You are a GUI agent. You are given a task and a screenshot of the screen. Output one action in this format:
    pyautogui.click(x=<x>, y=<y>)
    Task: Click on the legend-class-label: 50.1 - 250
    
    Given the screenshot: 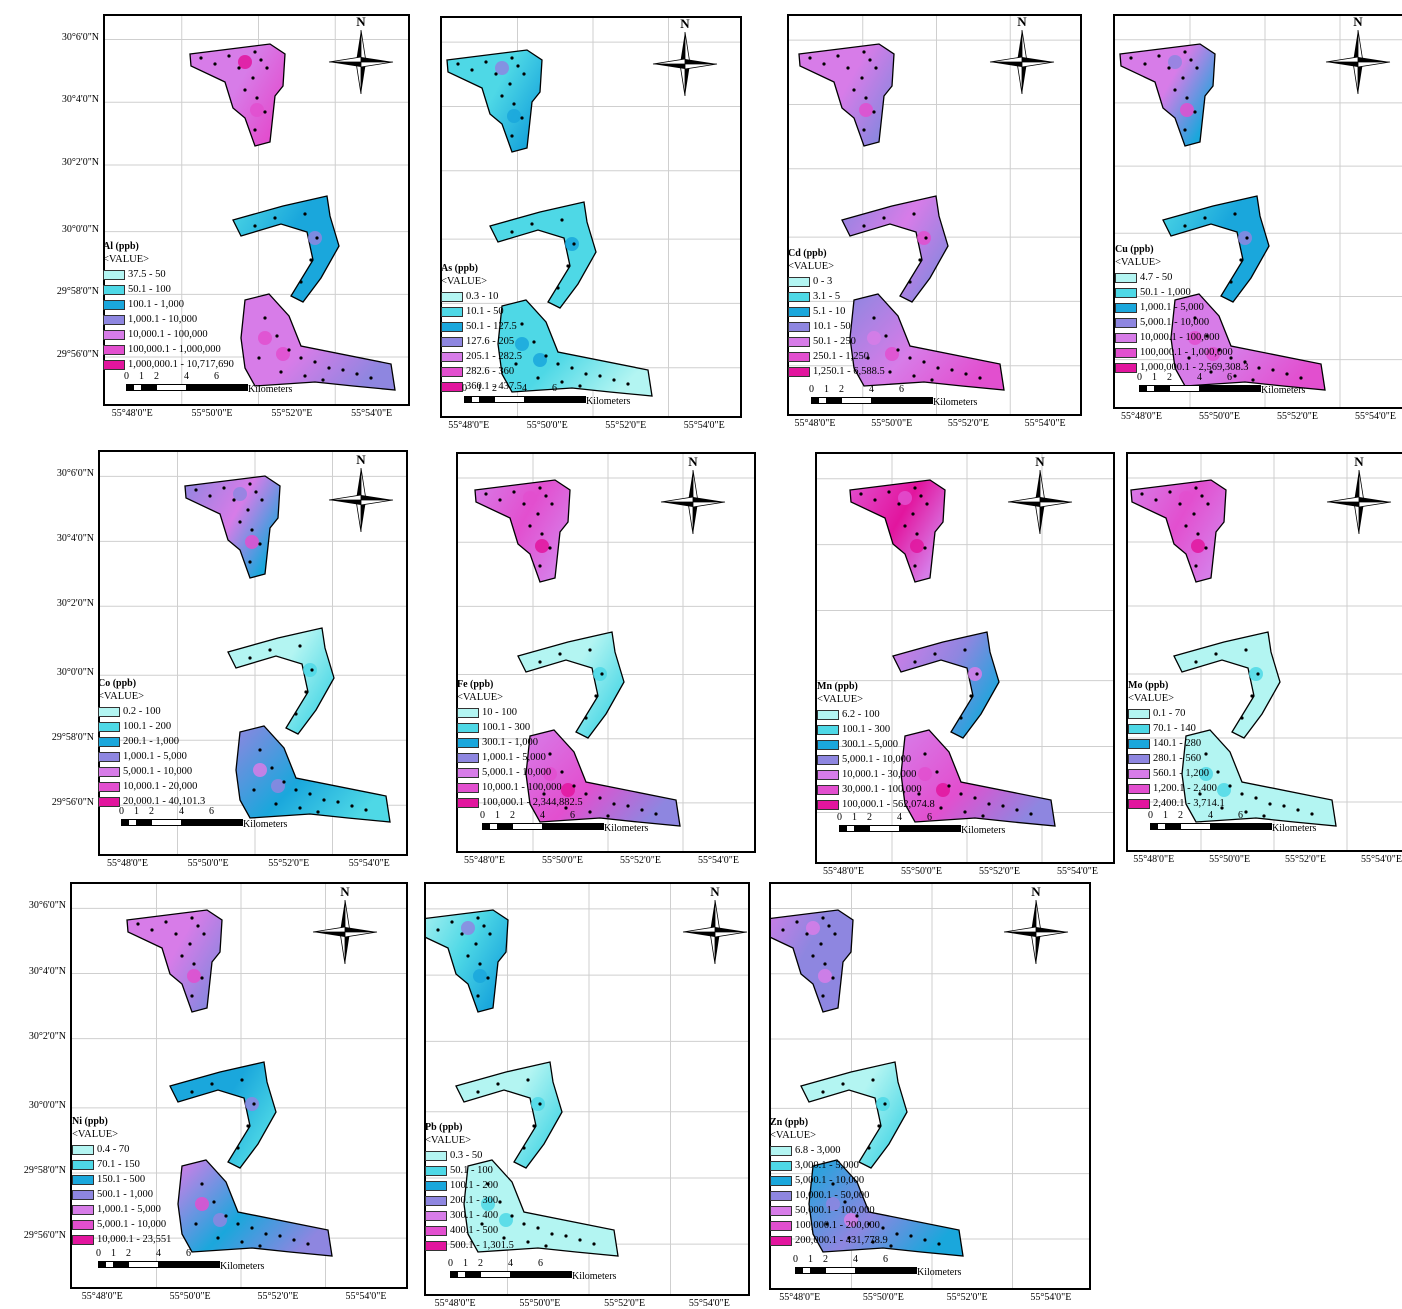 What is the action you would take?
    pyautogui.click(x=834, y=341)
    